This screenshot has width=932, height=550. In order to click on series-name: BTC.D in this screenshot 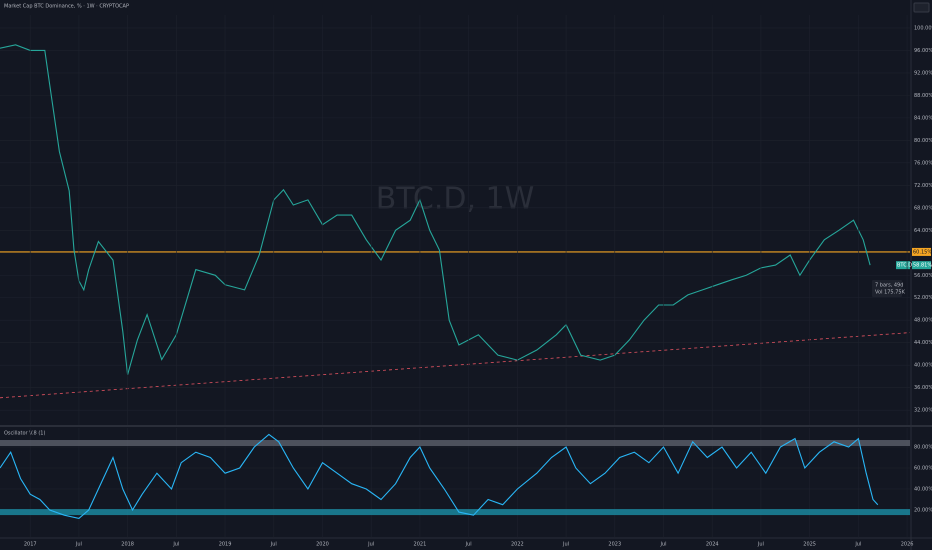, I will do `click(904, 266)`.